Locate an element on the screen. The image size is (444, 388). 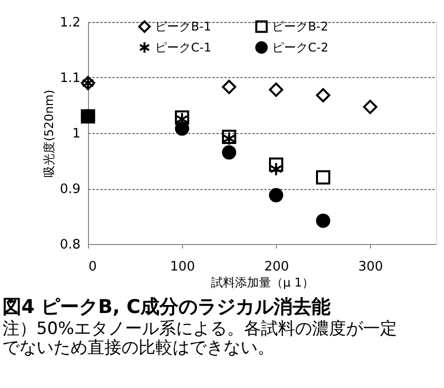
y-tick-label: 0.8 is located at coordinates (70, 245).